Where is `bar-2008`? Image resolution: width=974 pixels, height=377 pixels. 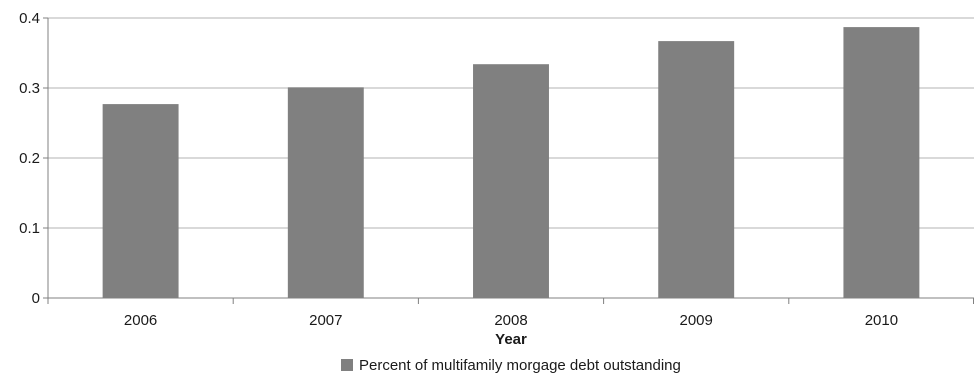
bar-2008 is located at coordinates (511, 181).